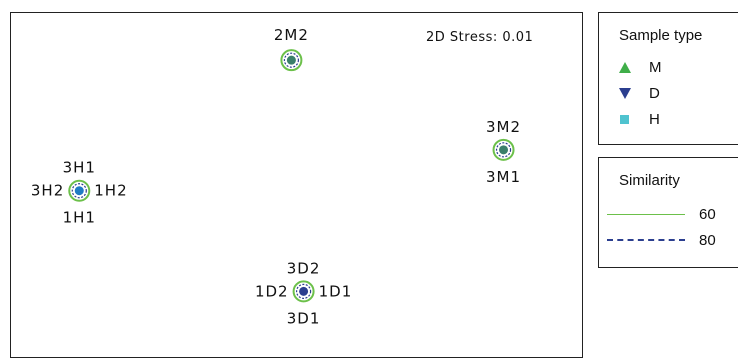 The width and height of the screenshot is (738, 360). I want to click on legend-item-d-label: D, so click(654, 93).